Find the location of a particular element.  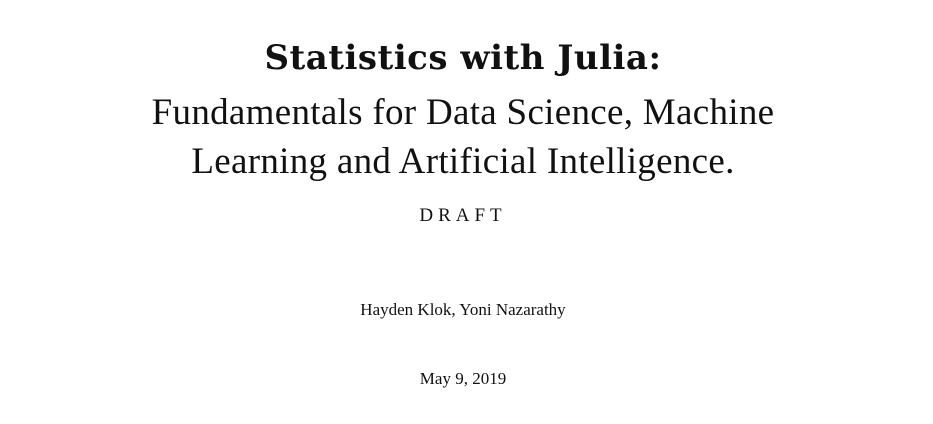

book-title: Statistics with Julia: is located at coordinates (463, 58).